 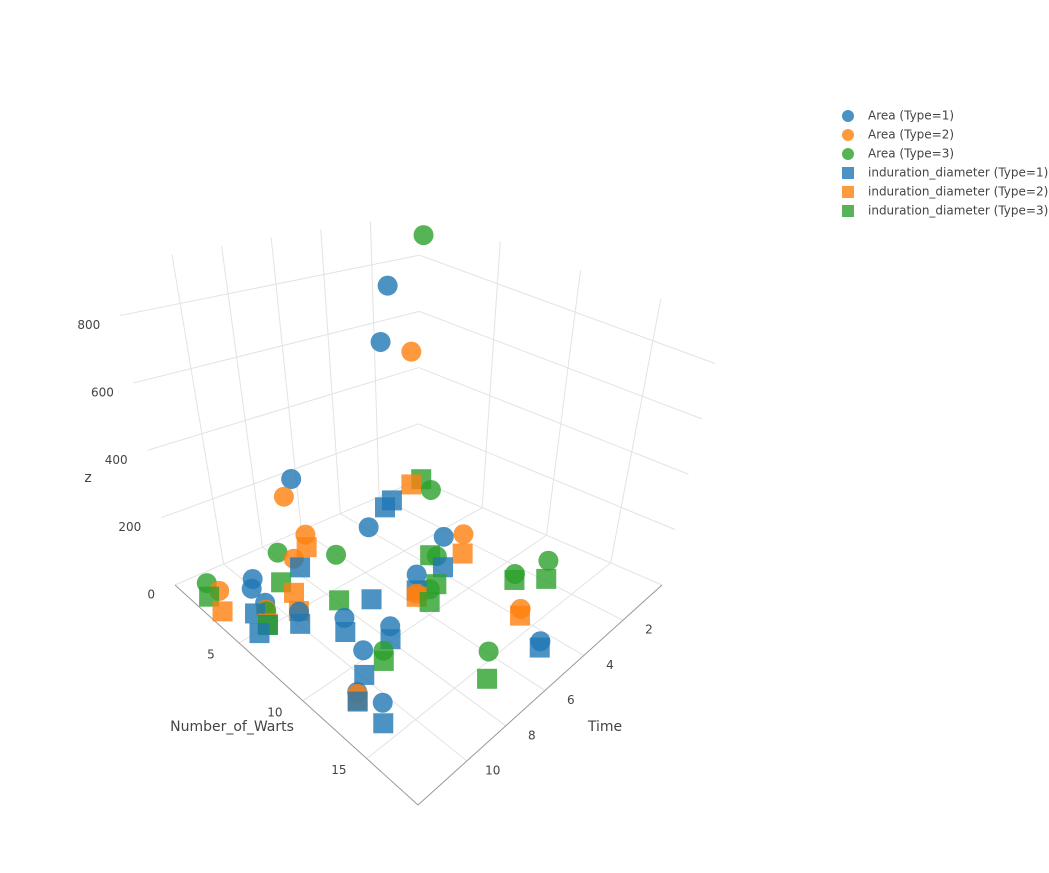 What do you see at coordinates (211, 654) in the screenshot?
I see `x-tick-label: 5` at bounding box center [211, 654].